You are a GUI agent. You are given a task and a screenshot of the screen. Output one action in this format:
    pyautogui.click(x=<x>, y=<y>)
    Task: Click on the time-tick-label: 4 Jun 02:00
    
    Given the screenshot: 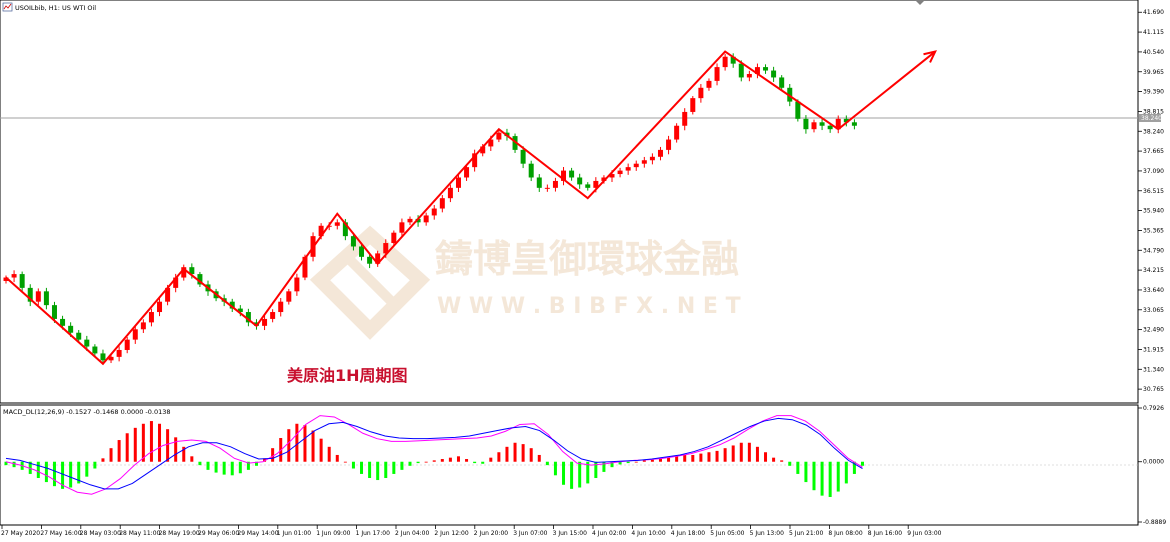 What is the action you would take?
    pyautogui.click(x=609, y=533)
    